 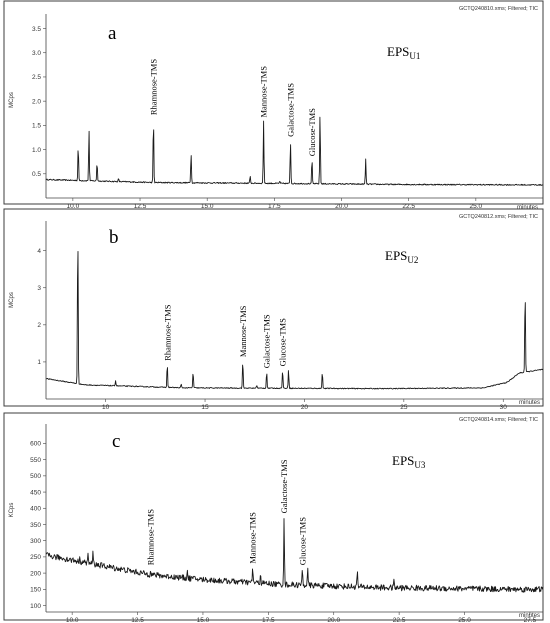 What do you see at coordinates (529, 616) in the screenshot?
I see `panel-c-x-unit: minutes` at bounding box center [529, 616].